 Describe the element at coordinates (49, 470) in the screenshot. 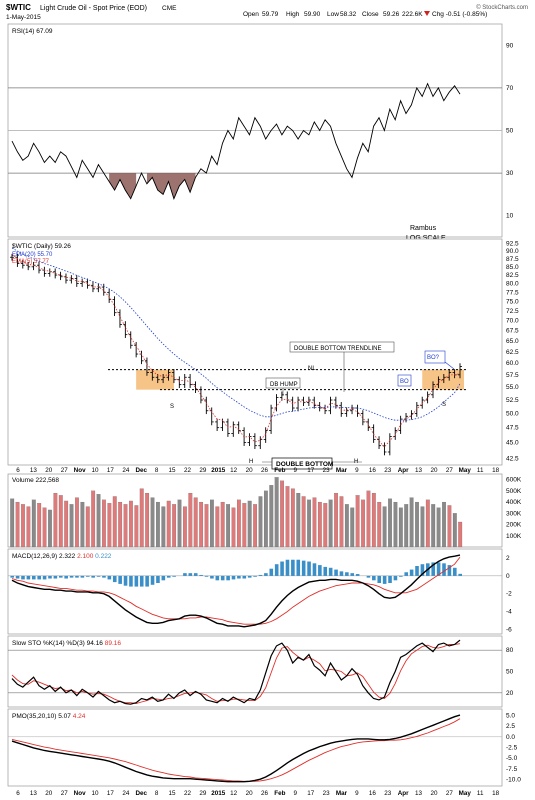

I see `date-tick-label: 20` at that location.